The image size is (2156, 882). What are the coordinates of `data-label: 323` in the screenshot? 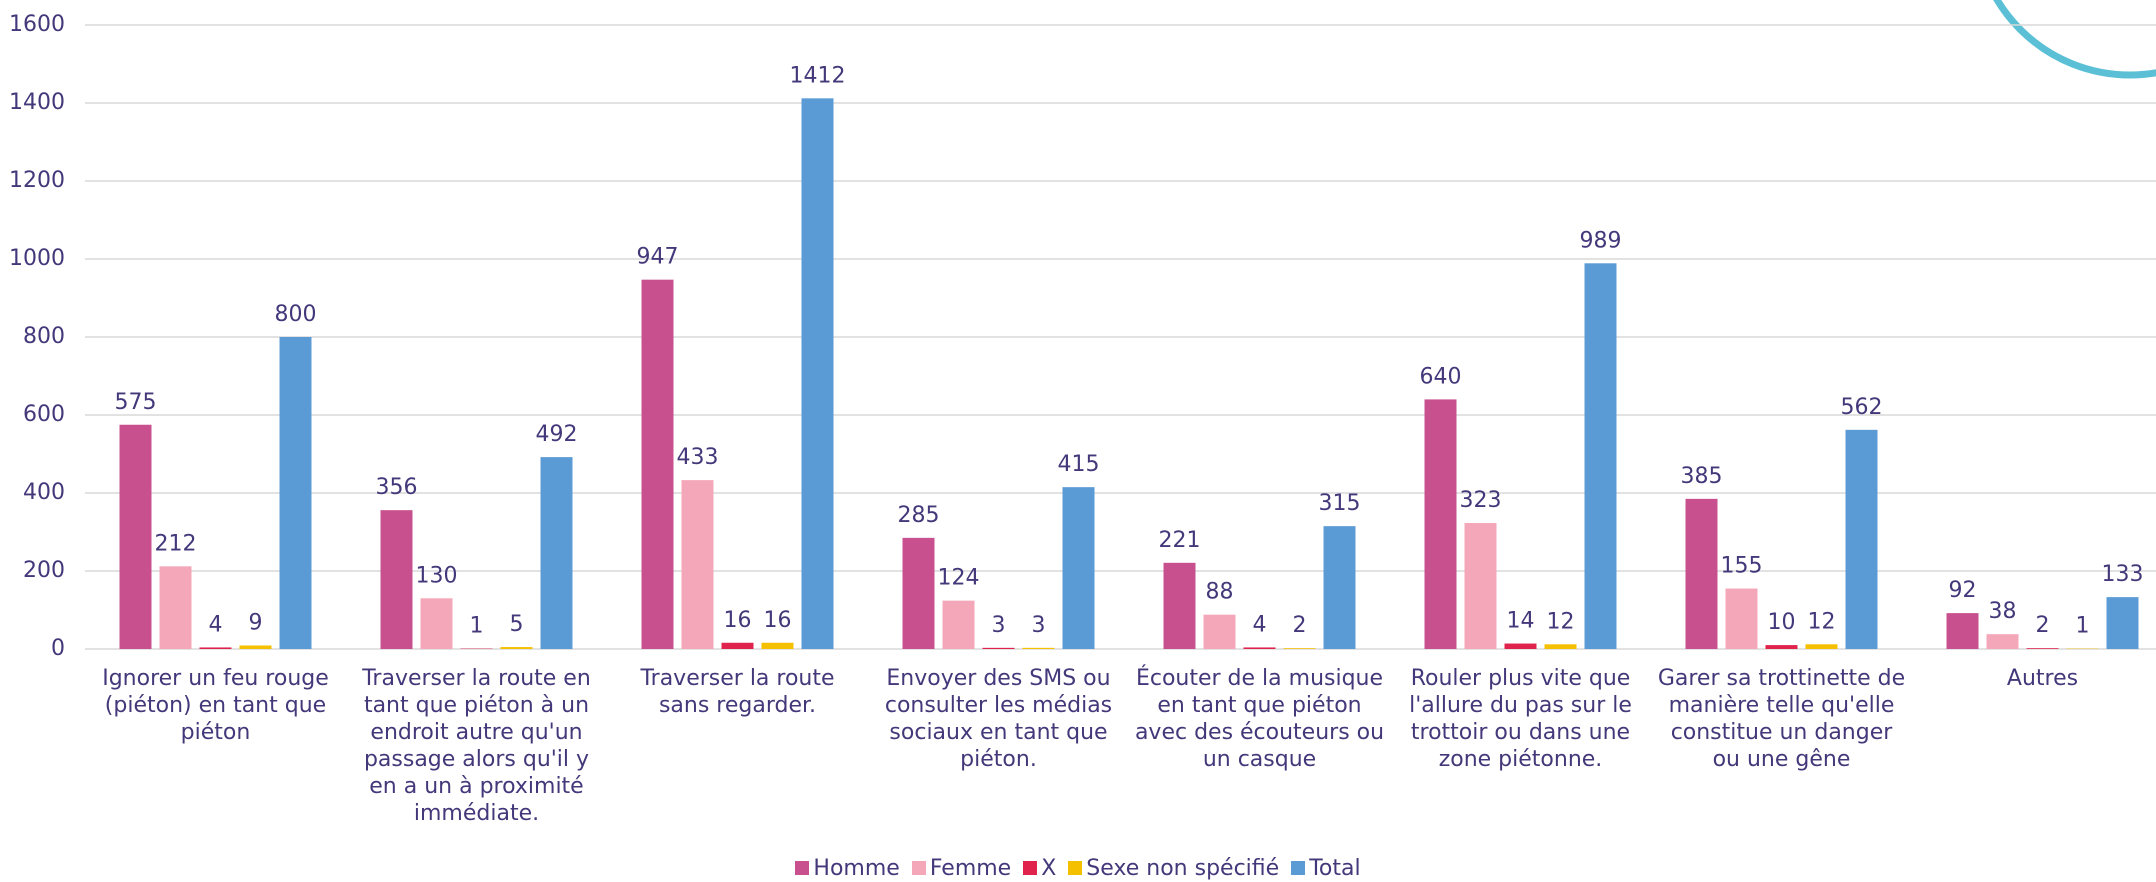 It's located at (1481, 500).